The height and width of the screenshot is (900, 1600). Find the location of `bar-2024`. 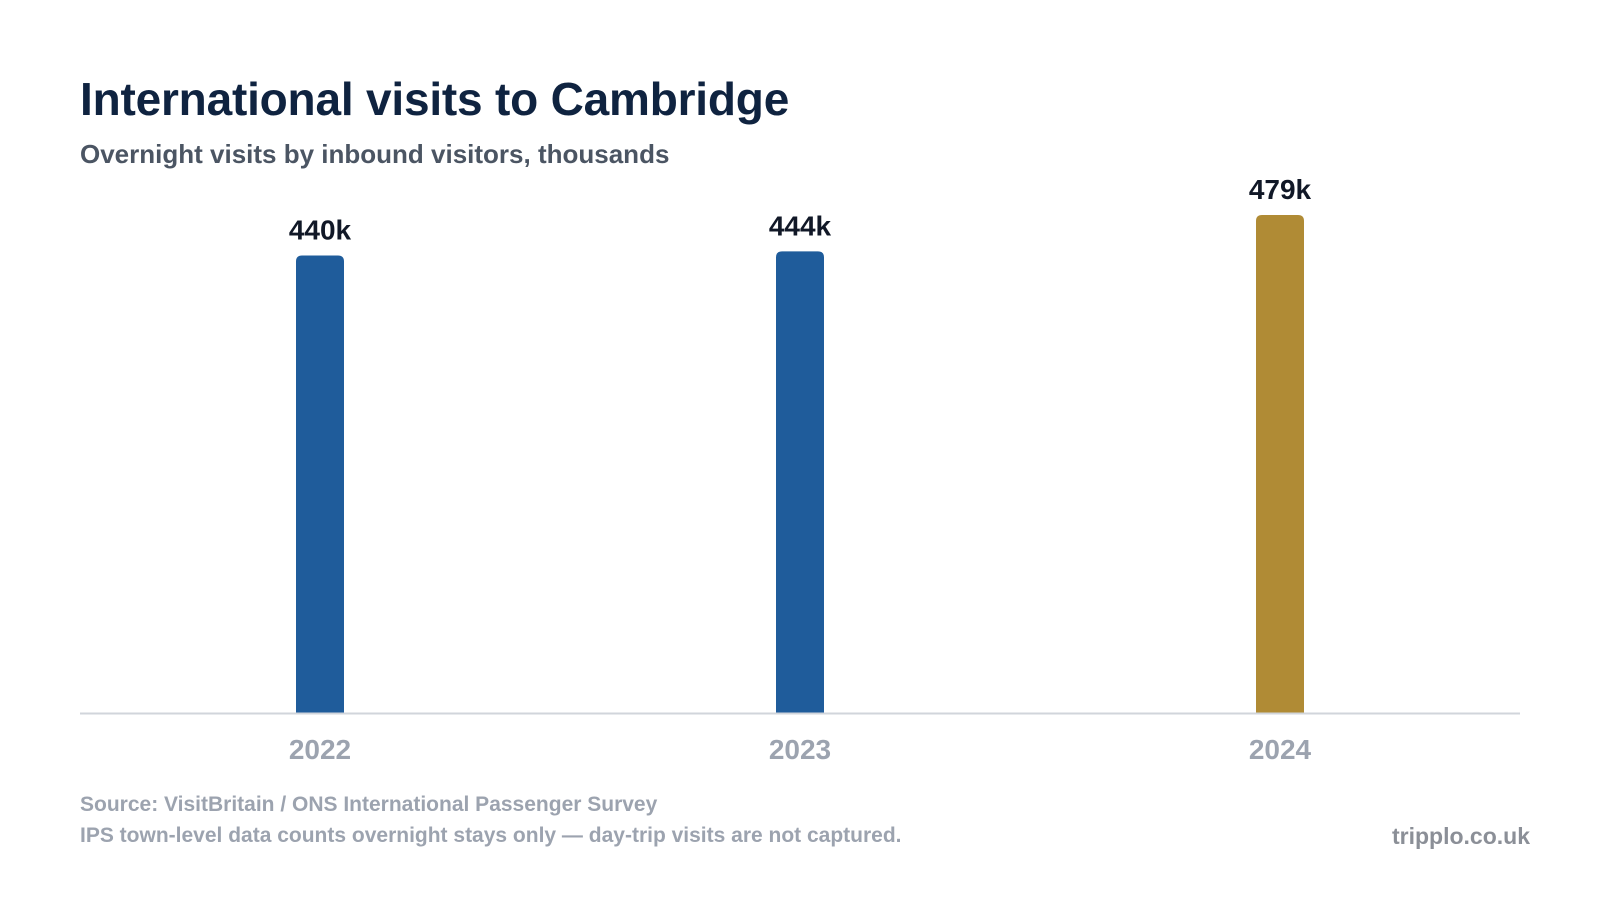

bar-2024 is located at coordinates (1280, 464).